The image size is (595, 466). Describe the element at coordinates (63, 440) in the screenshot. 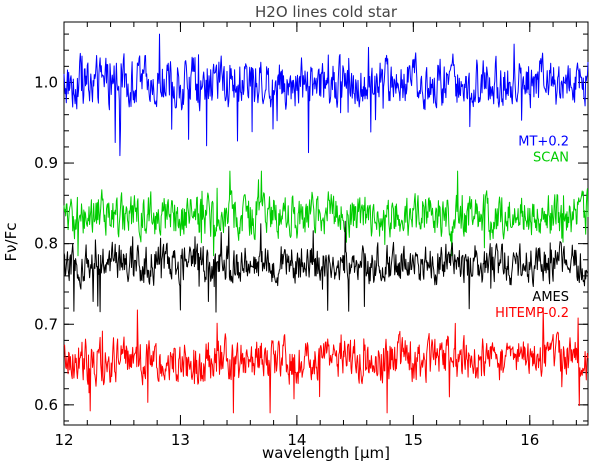

I see `x-tick-label: 12` at that location.